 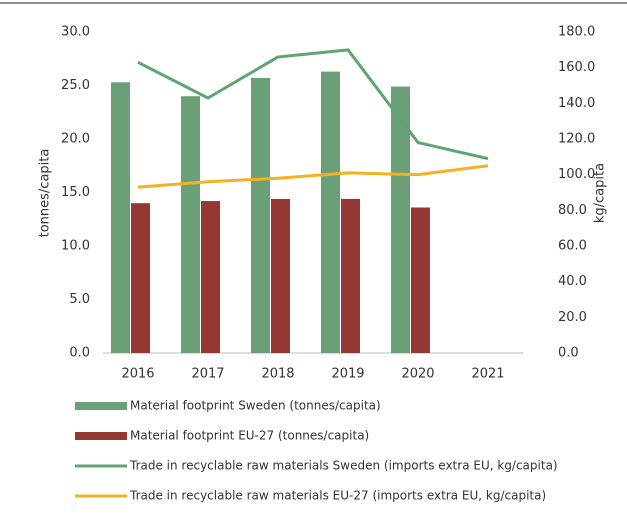 I want to click on y-tick-label: 20.0, so click(x=75, y=139).